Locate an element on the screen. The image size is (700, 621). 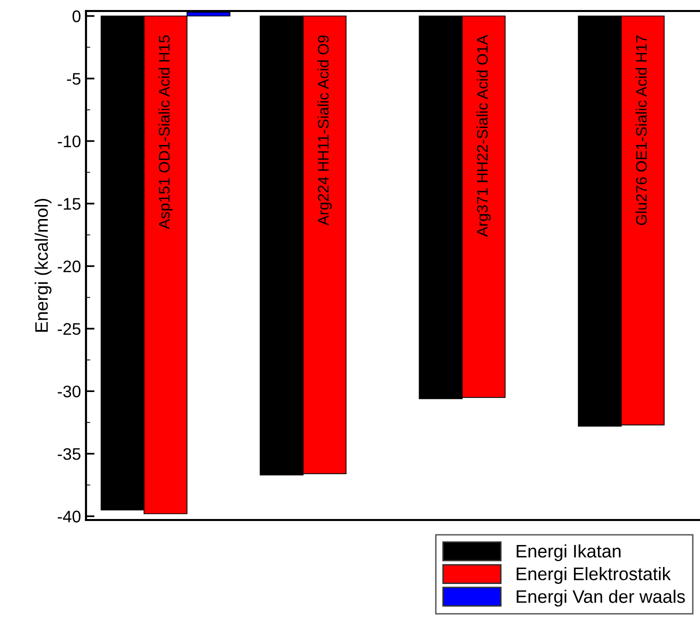
legend-label: Energi Van der waals is located at coordinates (600, 598).